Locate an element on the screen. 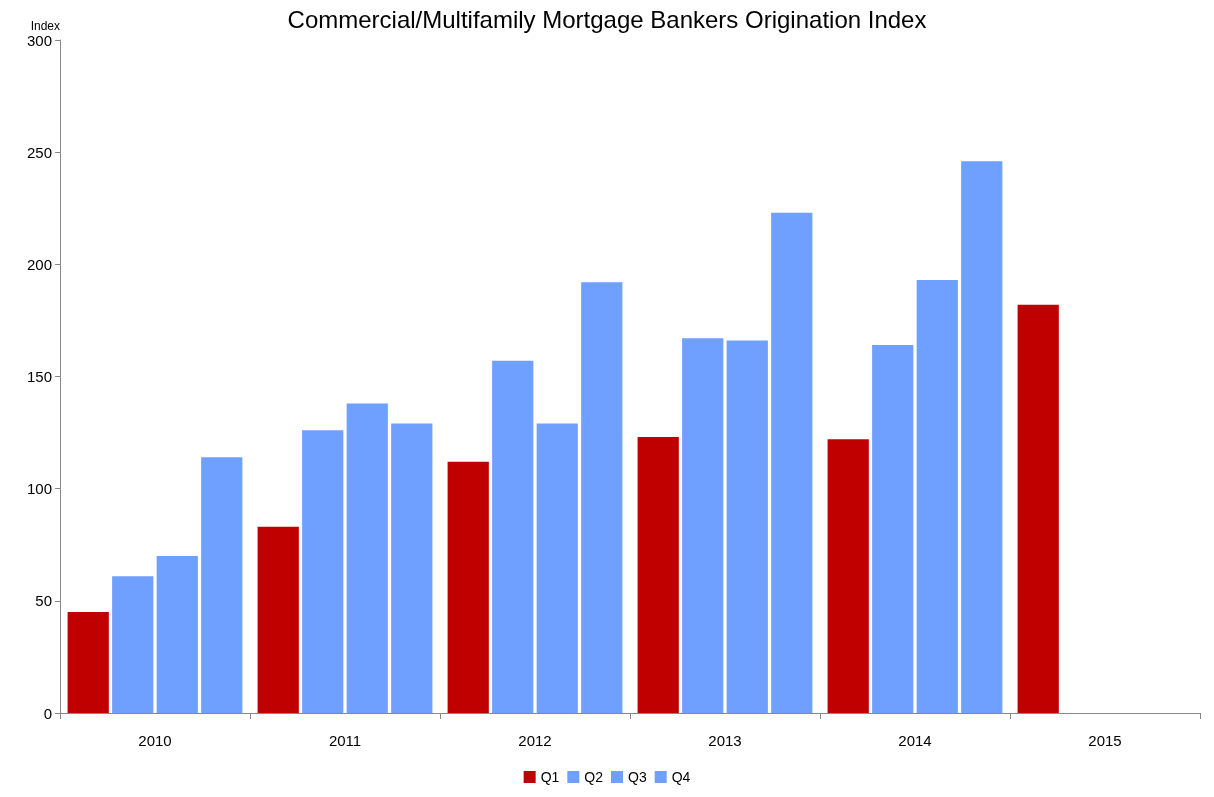 The width and height of the screenshot is (1214, 797). x-tick-label: 2014 is located at coordinates (915, 740).